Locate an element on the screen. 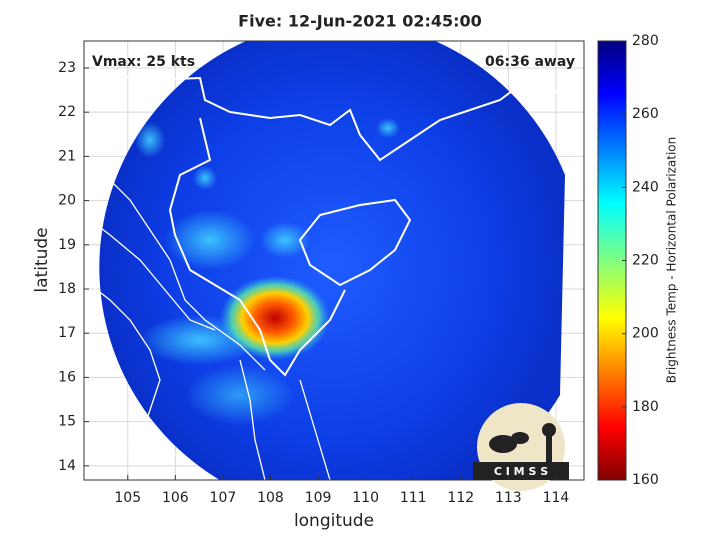 This screenshot has width=720, height=540. y-tick-label: 17 is located at coordinates (67, 333).